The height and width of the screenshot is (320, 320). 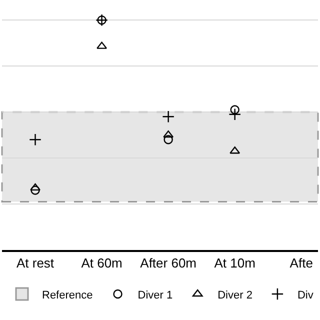 What do you see at coordinates (168, 262) in the screenshot?
I see `x-tick-label: After 60m` at bounding box center [168, 262].